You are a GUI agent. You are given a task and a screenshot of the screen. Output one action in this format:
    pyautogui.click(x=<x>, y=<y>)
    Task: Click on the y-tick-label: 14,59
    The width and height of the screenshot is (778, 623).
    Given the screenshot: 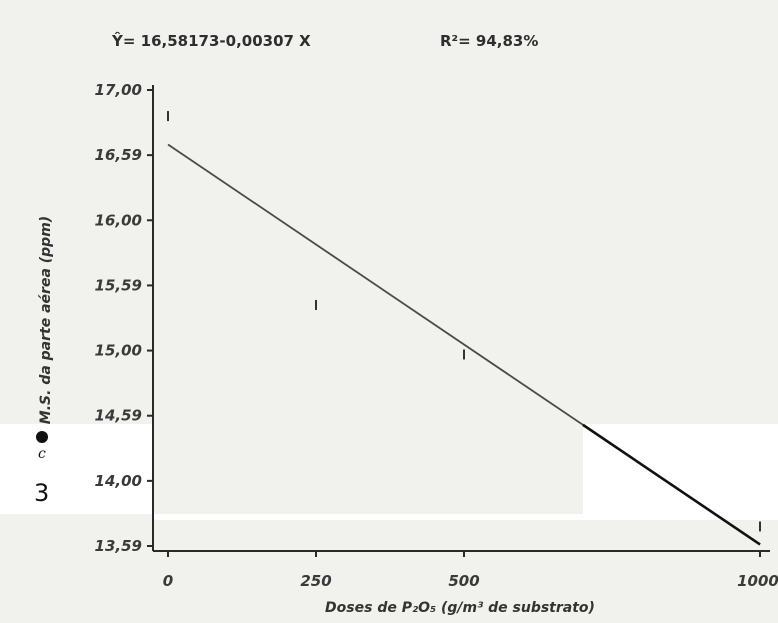 What is the action you would take?
    pyautogui.click(x=118, y=416)
    